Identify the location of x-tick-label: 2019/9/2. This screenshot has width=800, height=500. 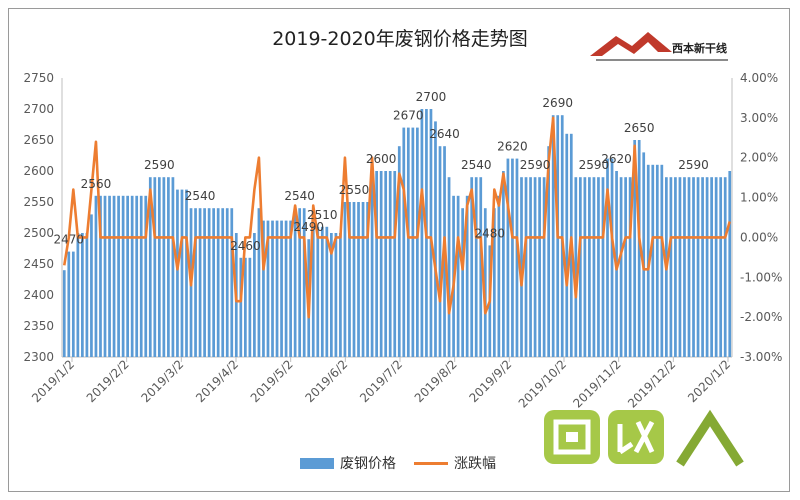
(490, 381).